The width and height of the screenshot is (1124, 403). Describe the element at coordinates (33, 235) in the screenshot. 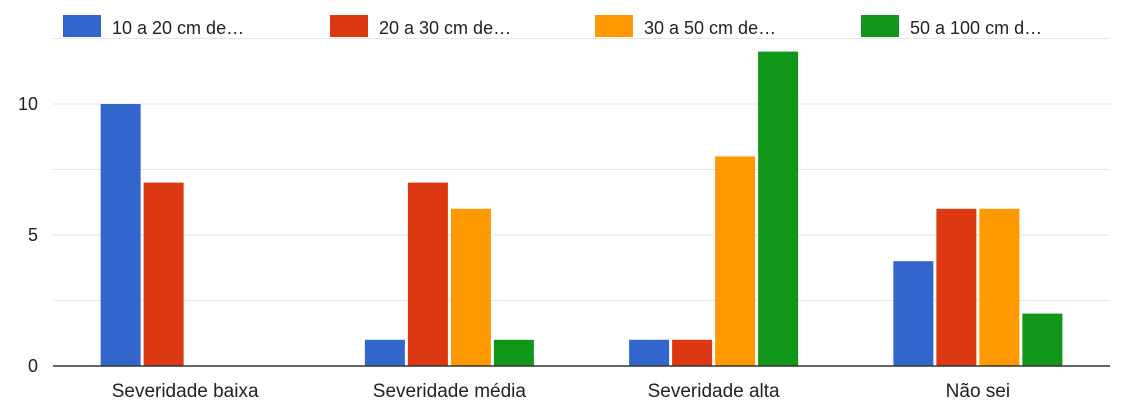

I see `y-tick-label: 5` at that location.